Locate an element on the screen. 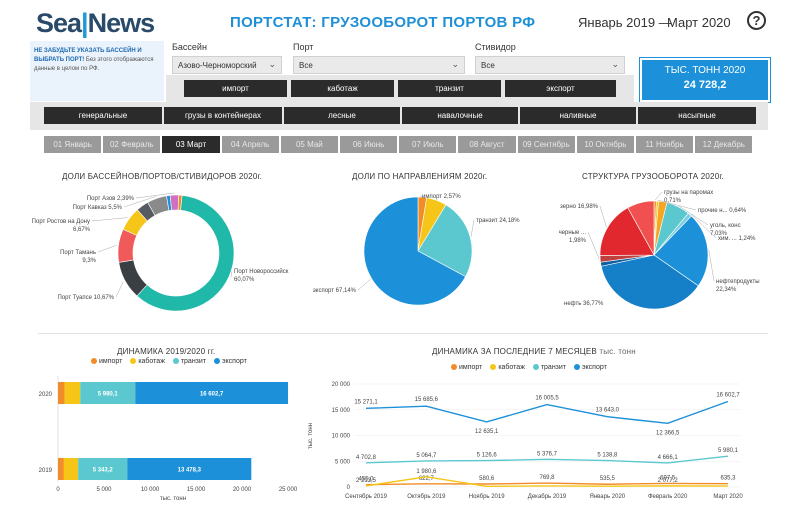 This screenshot has width=800, height=511. category-button-loose: насыпные is located at coordinates (697, 115).